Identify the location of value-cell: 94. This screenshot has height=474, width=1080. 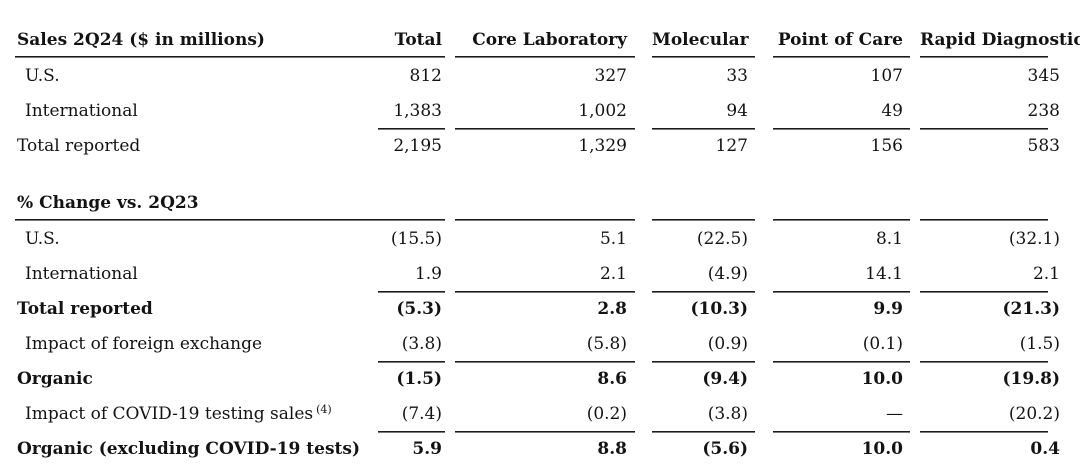
(737, 110).